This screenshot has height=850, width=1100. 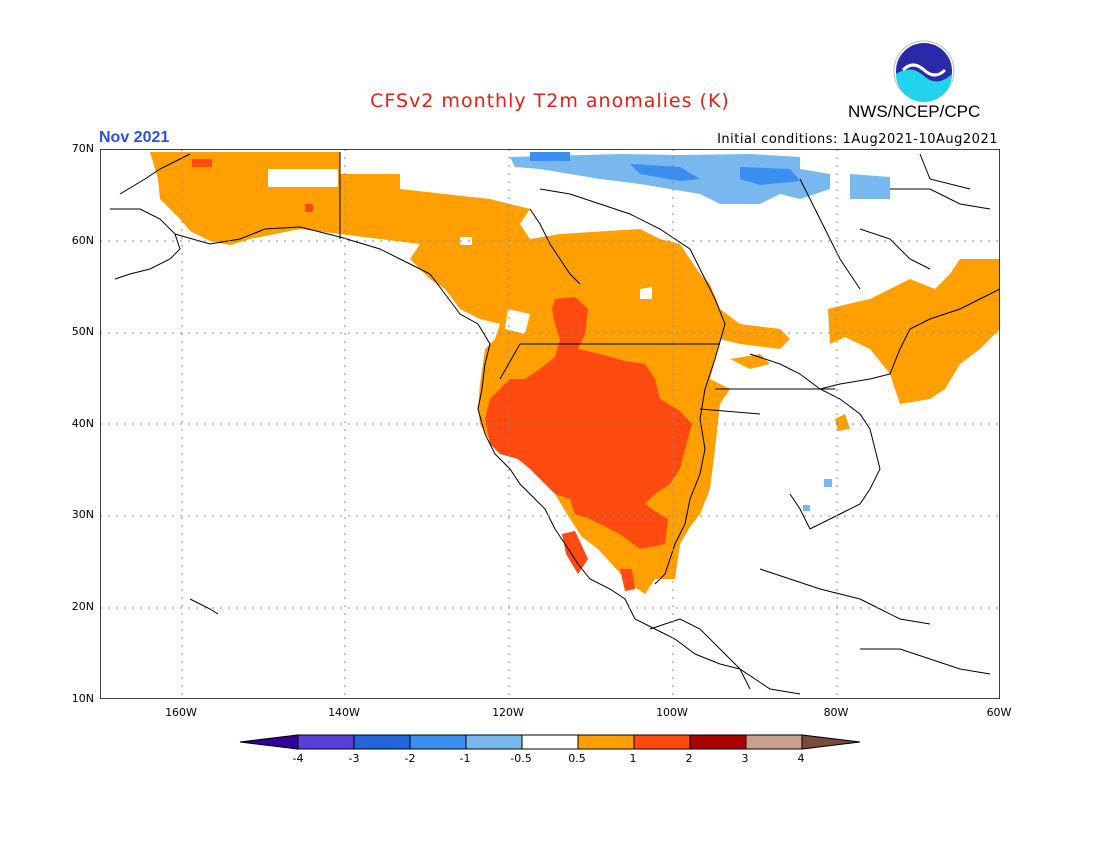 What do you see at coordinates (82, 240) in the screenshot?
I see `lat-label-60n: 60N` at bounding box center [82, 240].